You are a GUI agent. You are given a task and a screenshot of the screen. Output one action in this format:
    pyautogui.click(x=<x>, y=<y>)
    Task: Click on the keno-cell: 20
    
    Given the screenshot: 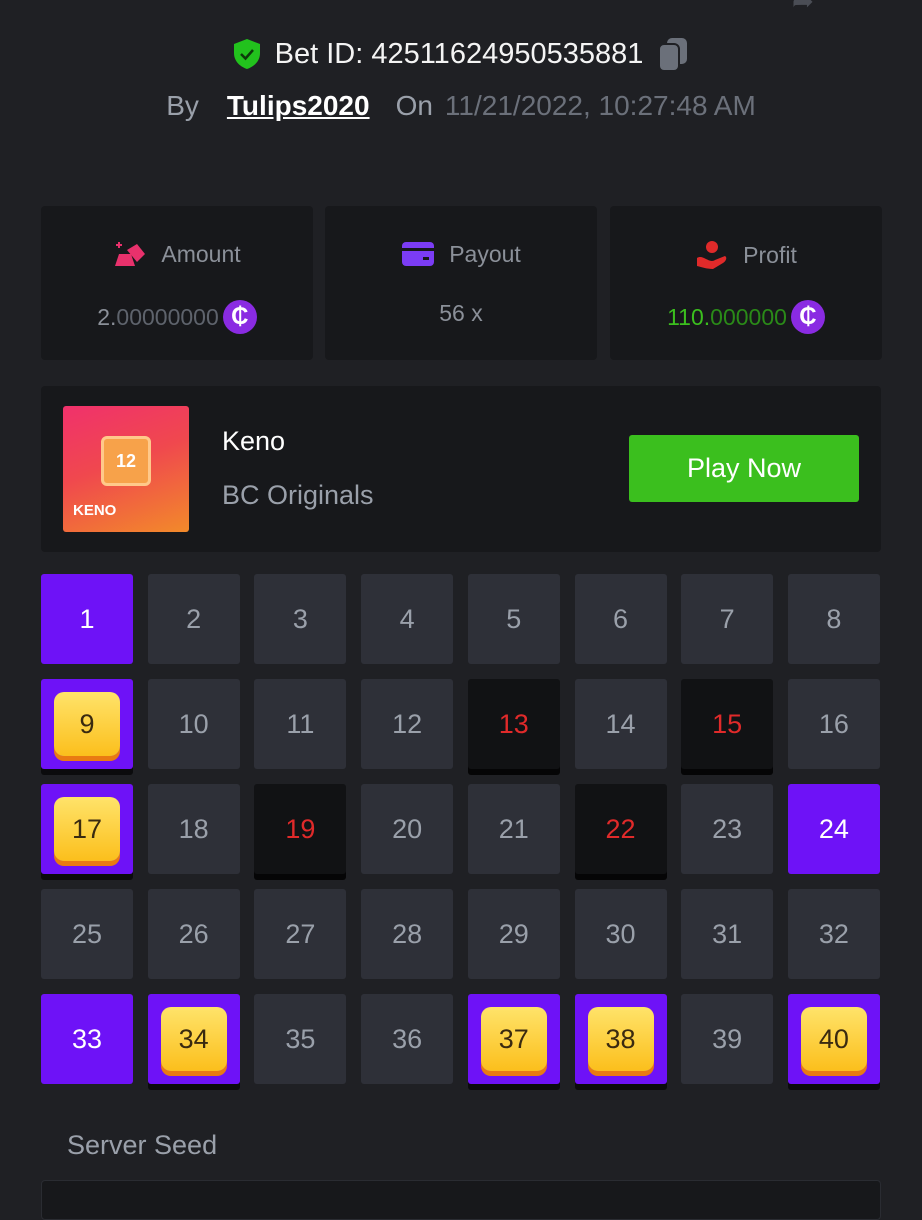 What is the action you would take?
    pyautogui.click(x=407, y=829)
    